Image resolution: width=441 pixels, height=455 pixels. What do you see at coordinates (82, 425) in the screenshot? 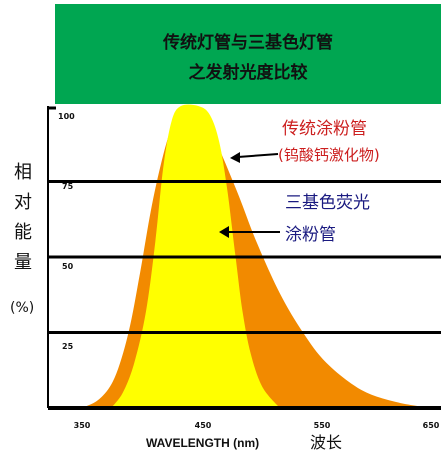
I see `x-tick-label-350: 350` at bounding box center [82, 425].